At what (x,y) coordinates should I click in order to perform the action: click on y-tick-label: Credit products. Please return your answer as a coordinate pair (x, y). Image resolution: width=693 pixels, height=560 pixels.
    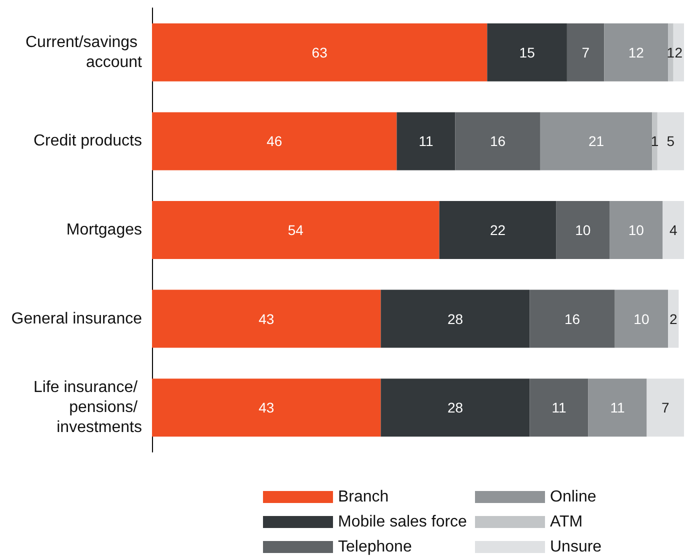
    Looking at the image, I should click on (88, 141).